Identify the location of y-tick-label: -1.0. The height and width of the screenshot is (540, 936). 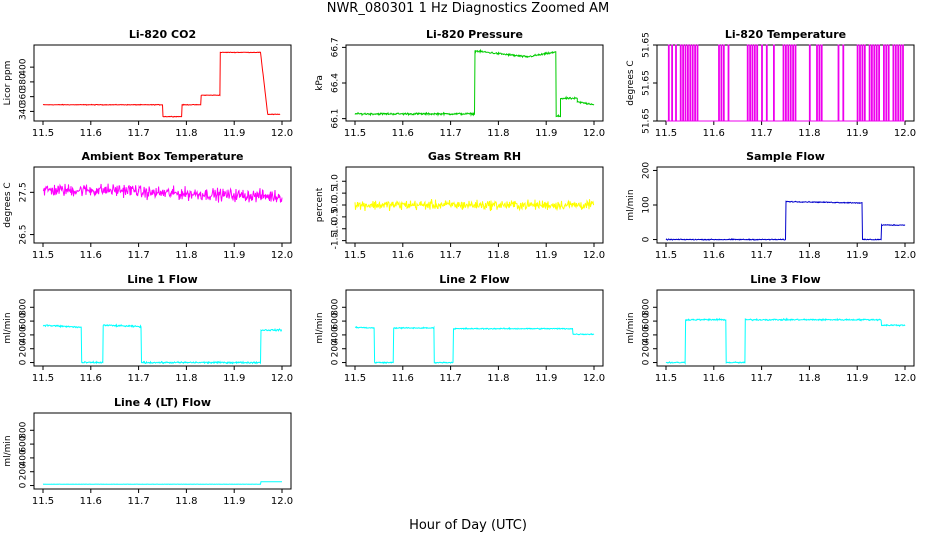
(336, 229).